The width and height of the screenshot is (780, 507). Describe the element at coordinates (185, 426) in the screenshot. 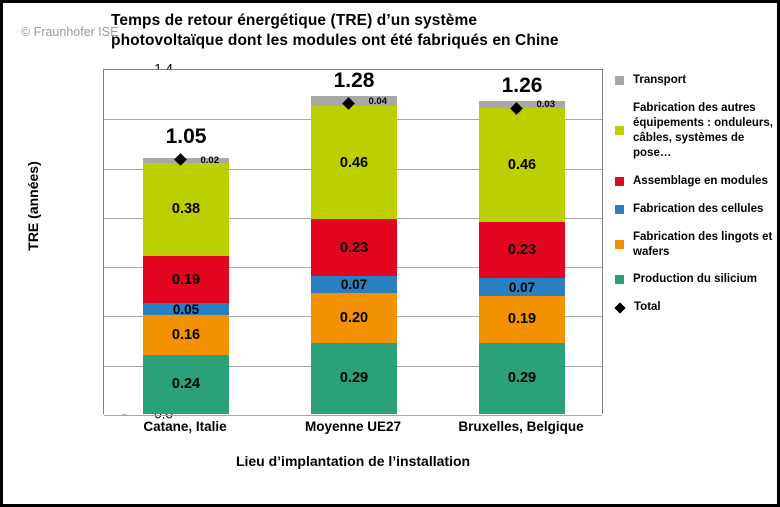

I see `x-axis-category-label: Catane, Italie` at that location.